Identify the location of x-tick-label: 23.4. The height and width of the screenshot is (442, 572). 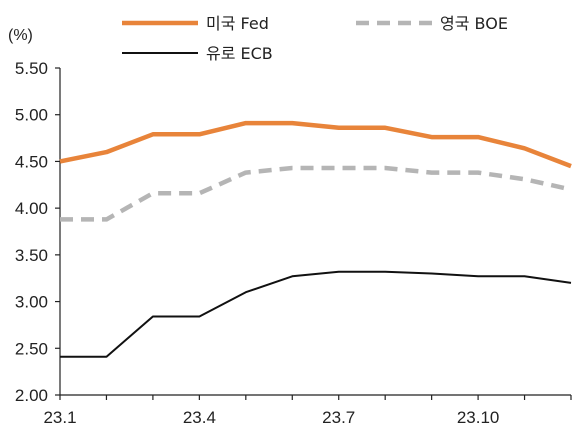
(199, 417).